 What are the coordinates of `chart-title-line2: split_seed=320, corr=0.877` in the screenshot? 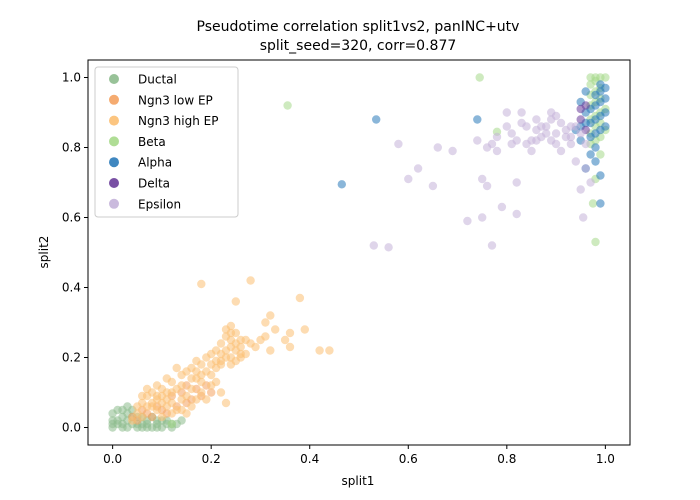 It's located at (358, 46).